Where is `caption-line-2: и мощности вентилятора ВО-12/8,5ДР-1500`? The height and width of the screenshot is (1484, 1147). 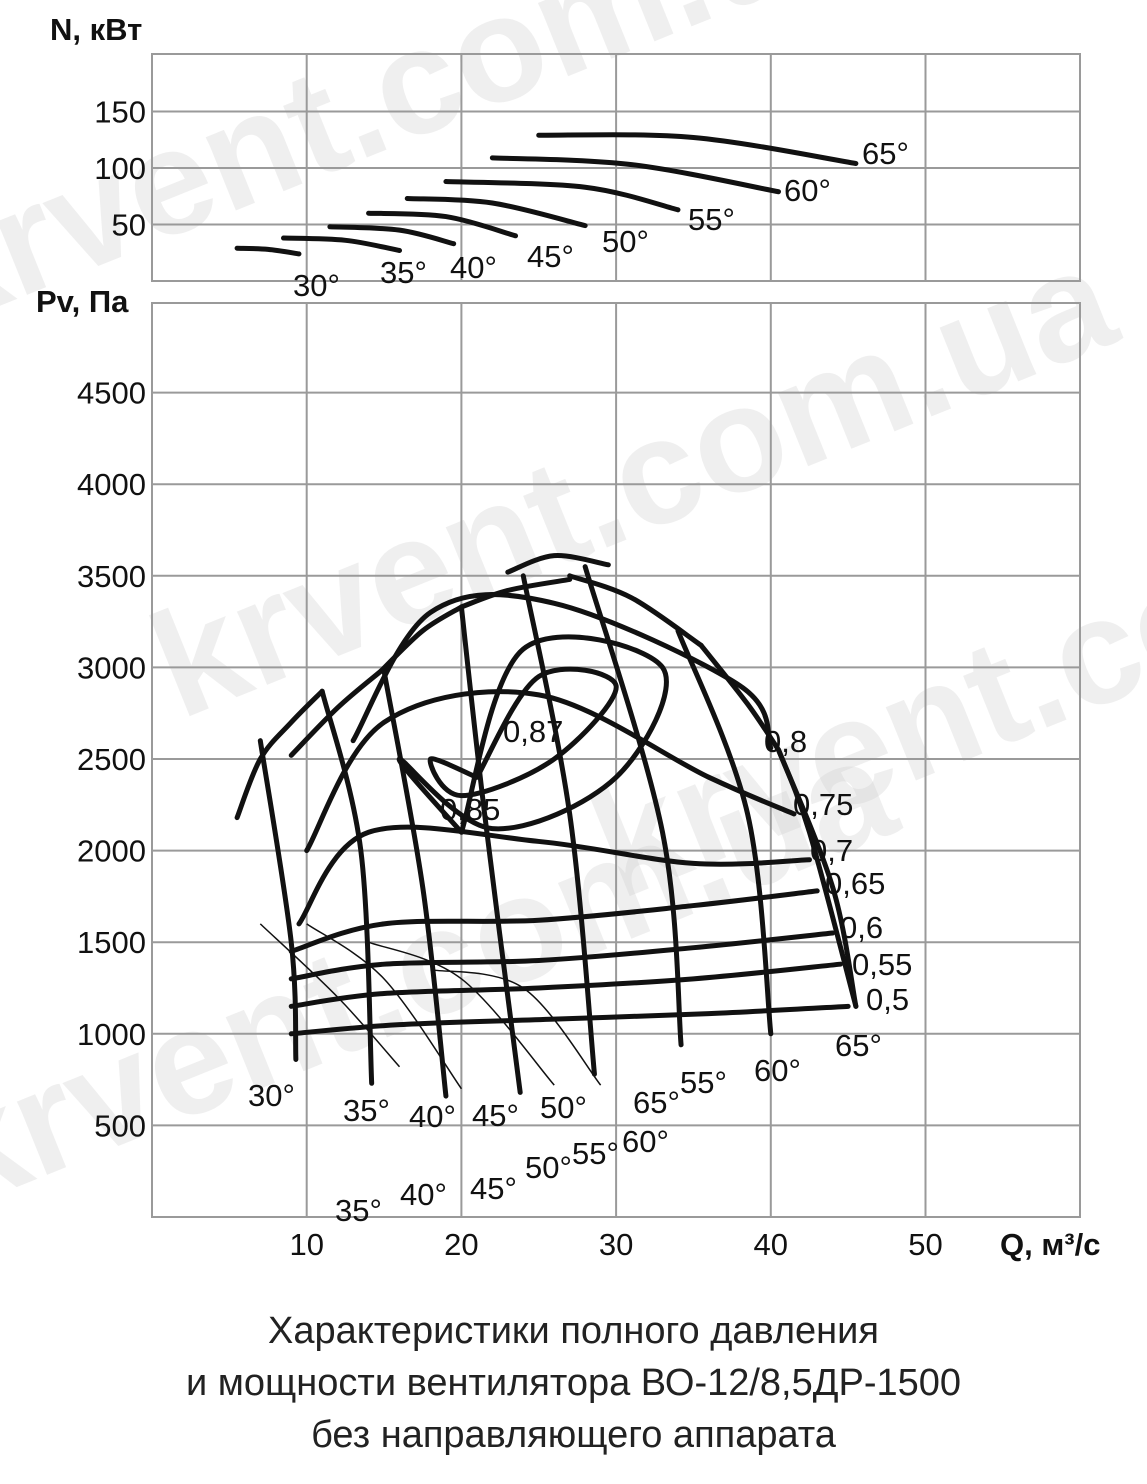
caption-line-2: и мощности вентилятора ВО-12/8,5ДР-1500 is located at coordinates (573, 1383).